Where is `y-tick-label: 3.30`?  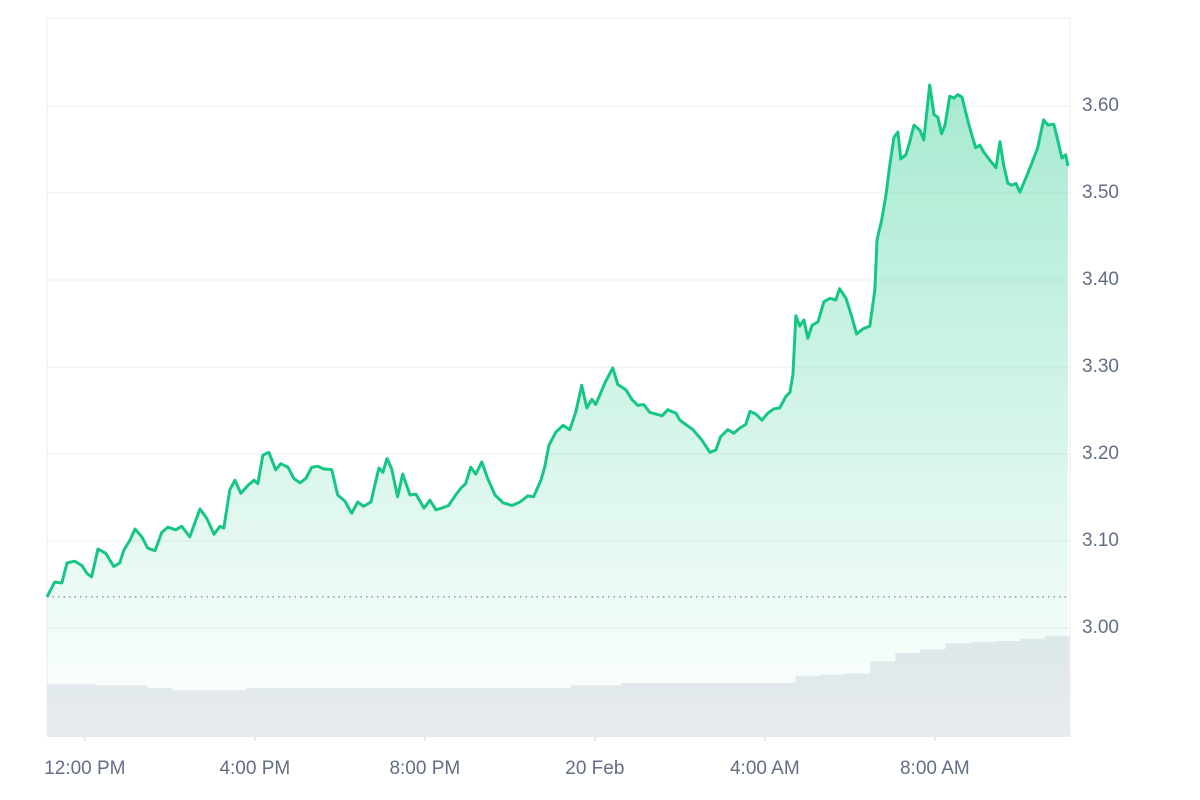 y-tick-label: 3.30 is located at coordinates (1100, 366).